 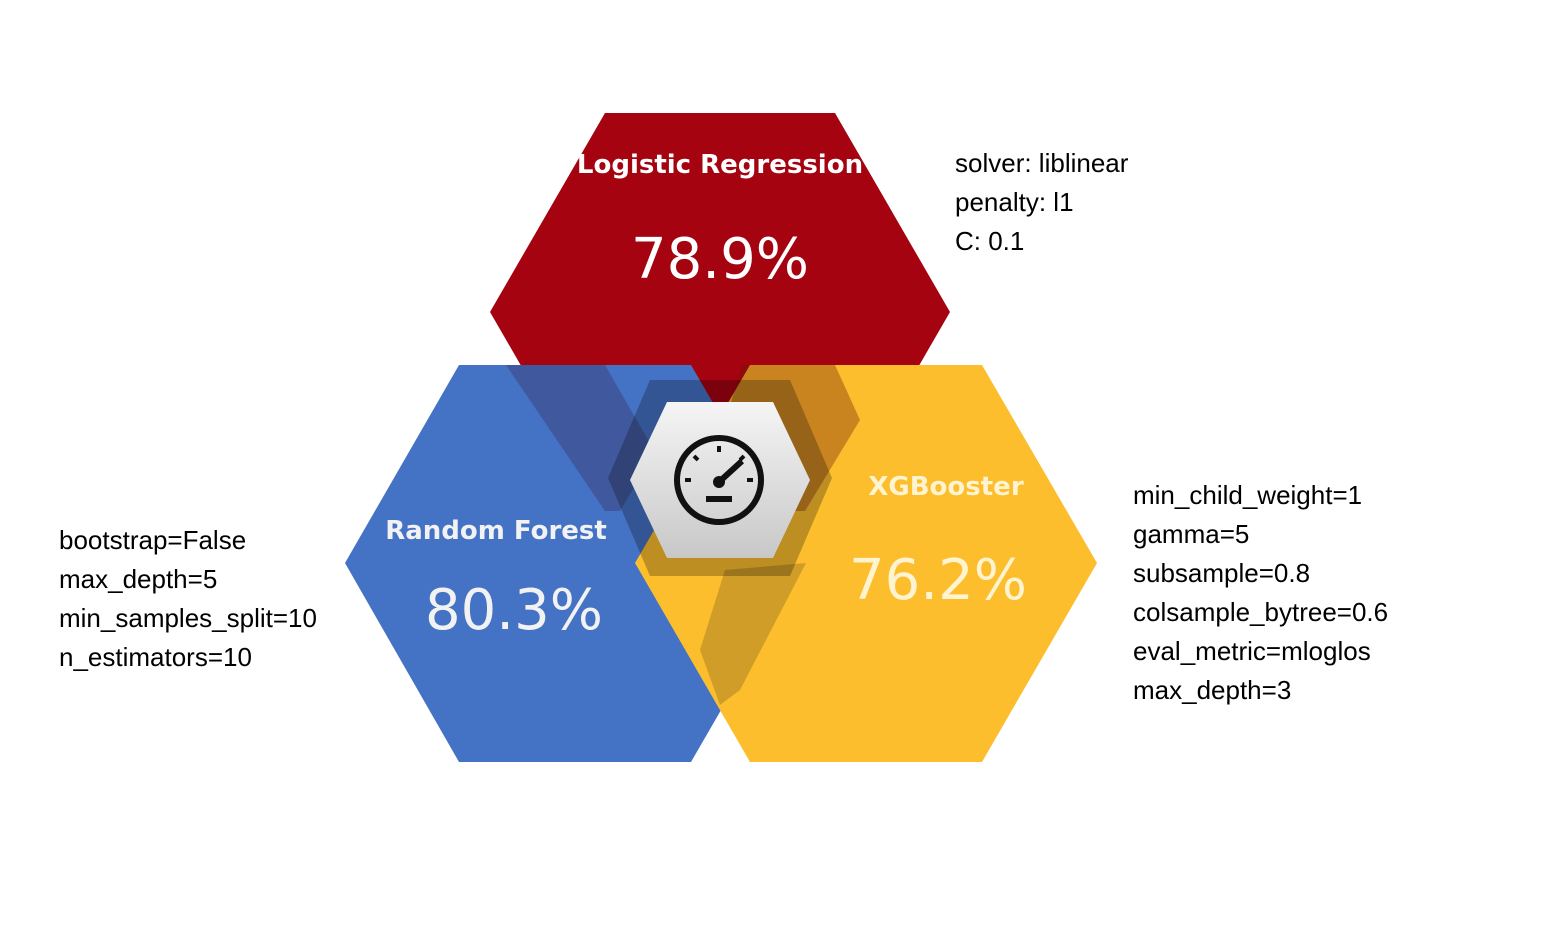 What do you see at coordinates (946, 487) in the screenshot?
I see `xgbooster-title: XGBooster` at bounding box center [946, 487].